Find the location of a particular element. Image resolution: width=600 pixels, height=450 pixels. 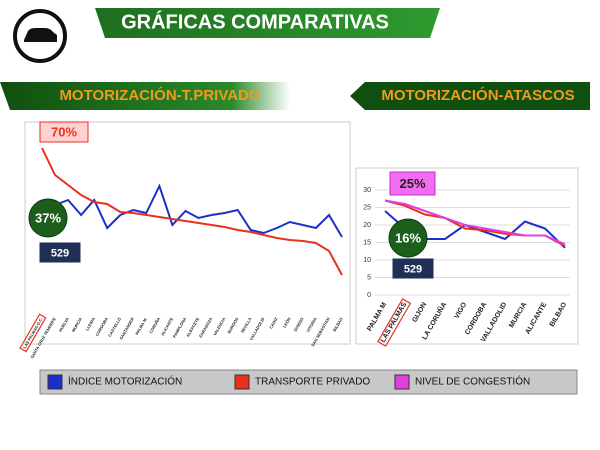

y-tick-label: 25 is located at coordinates (367, 207).